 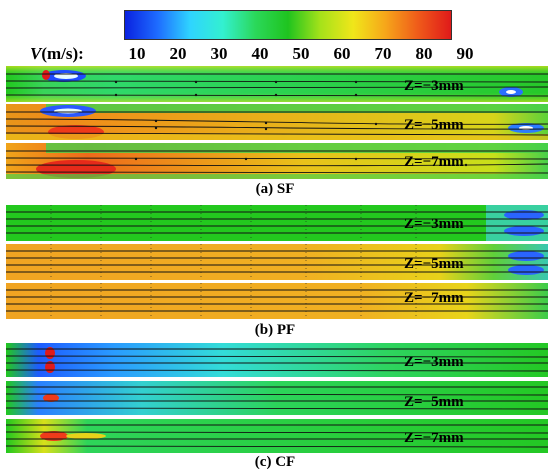 What do you see at coordinates (36, 53) in the screenshot?
I see `colorbar-variable: V` at bounding box center [36, 53].